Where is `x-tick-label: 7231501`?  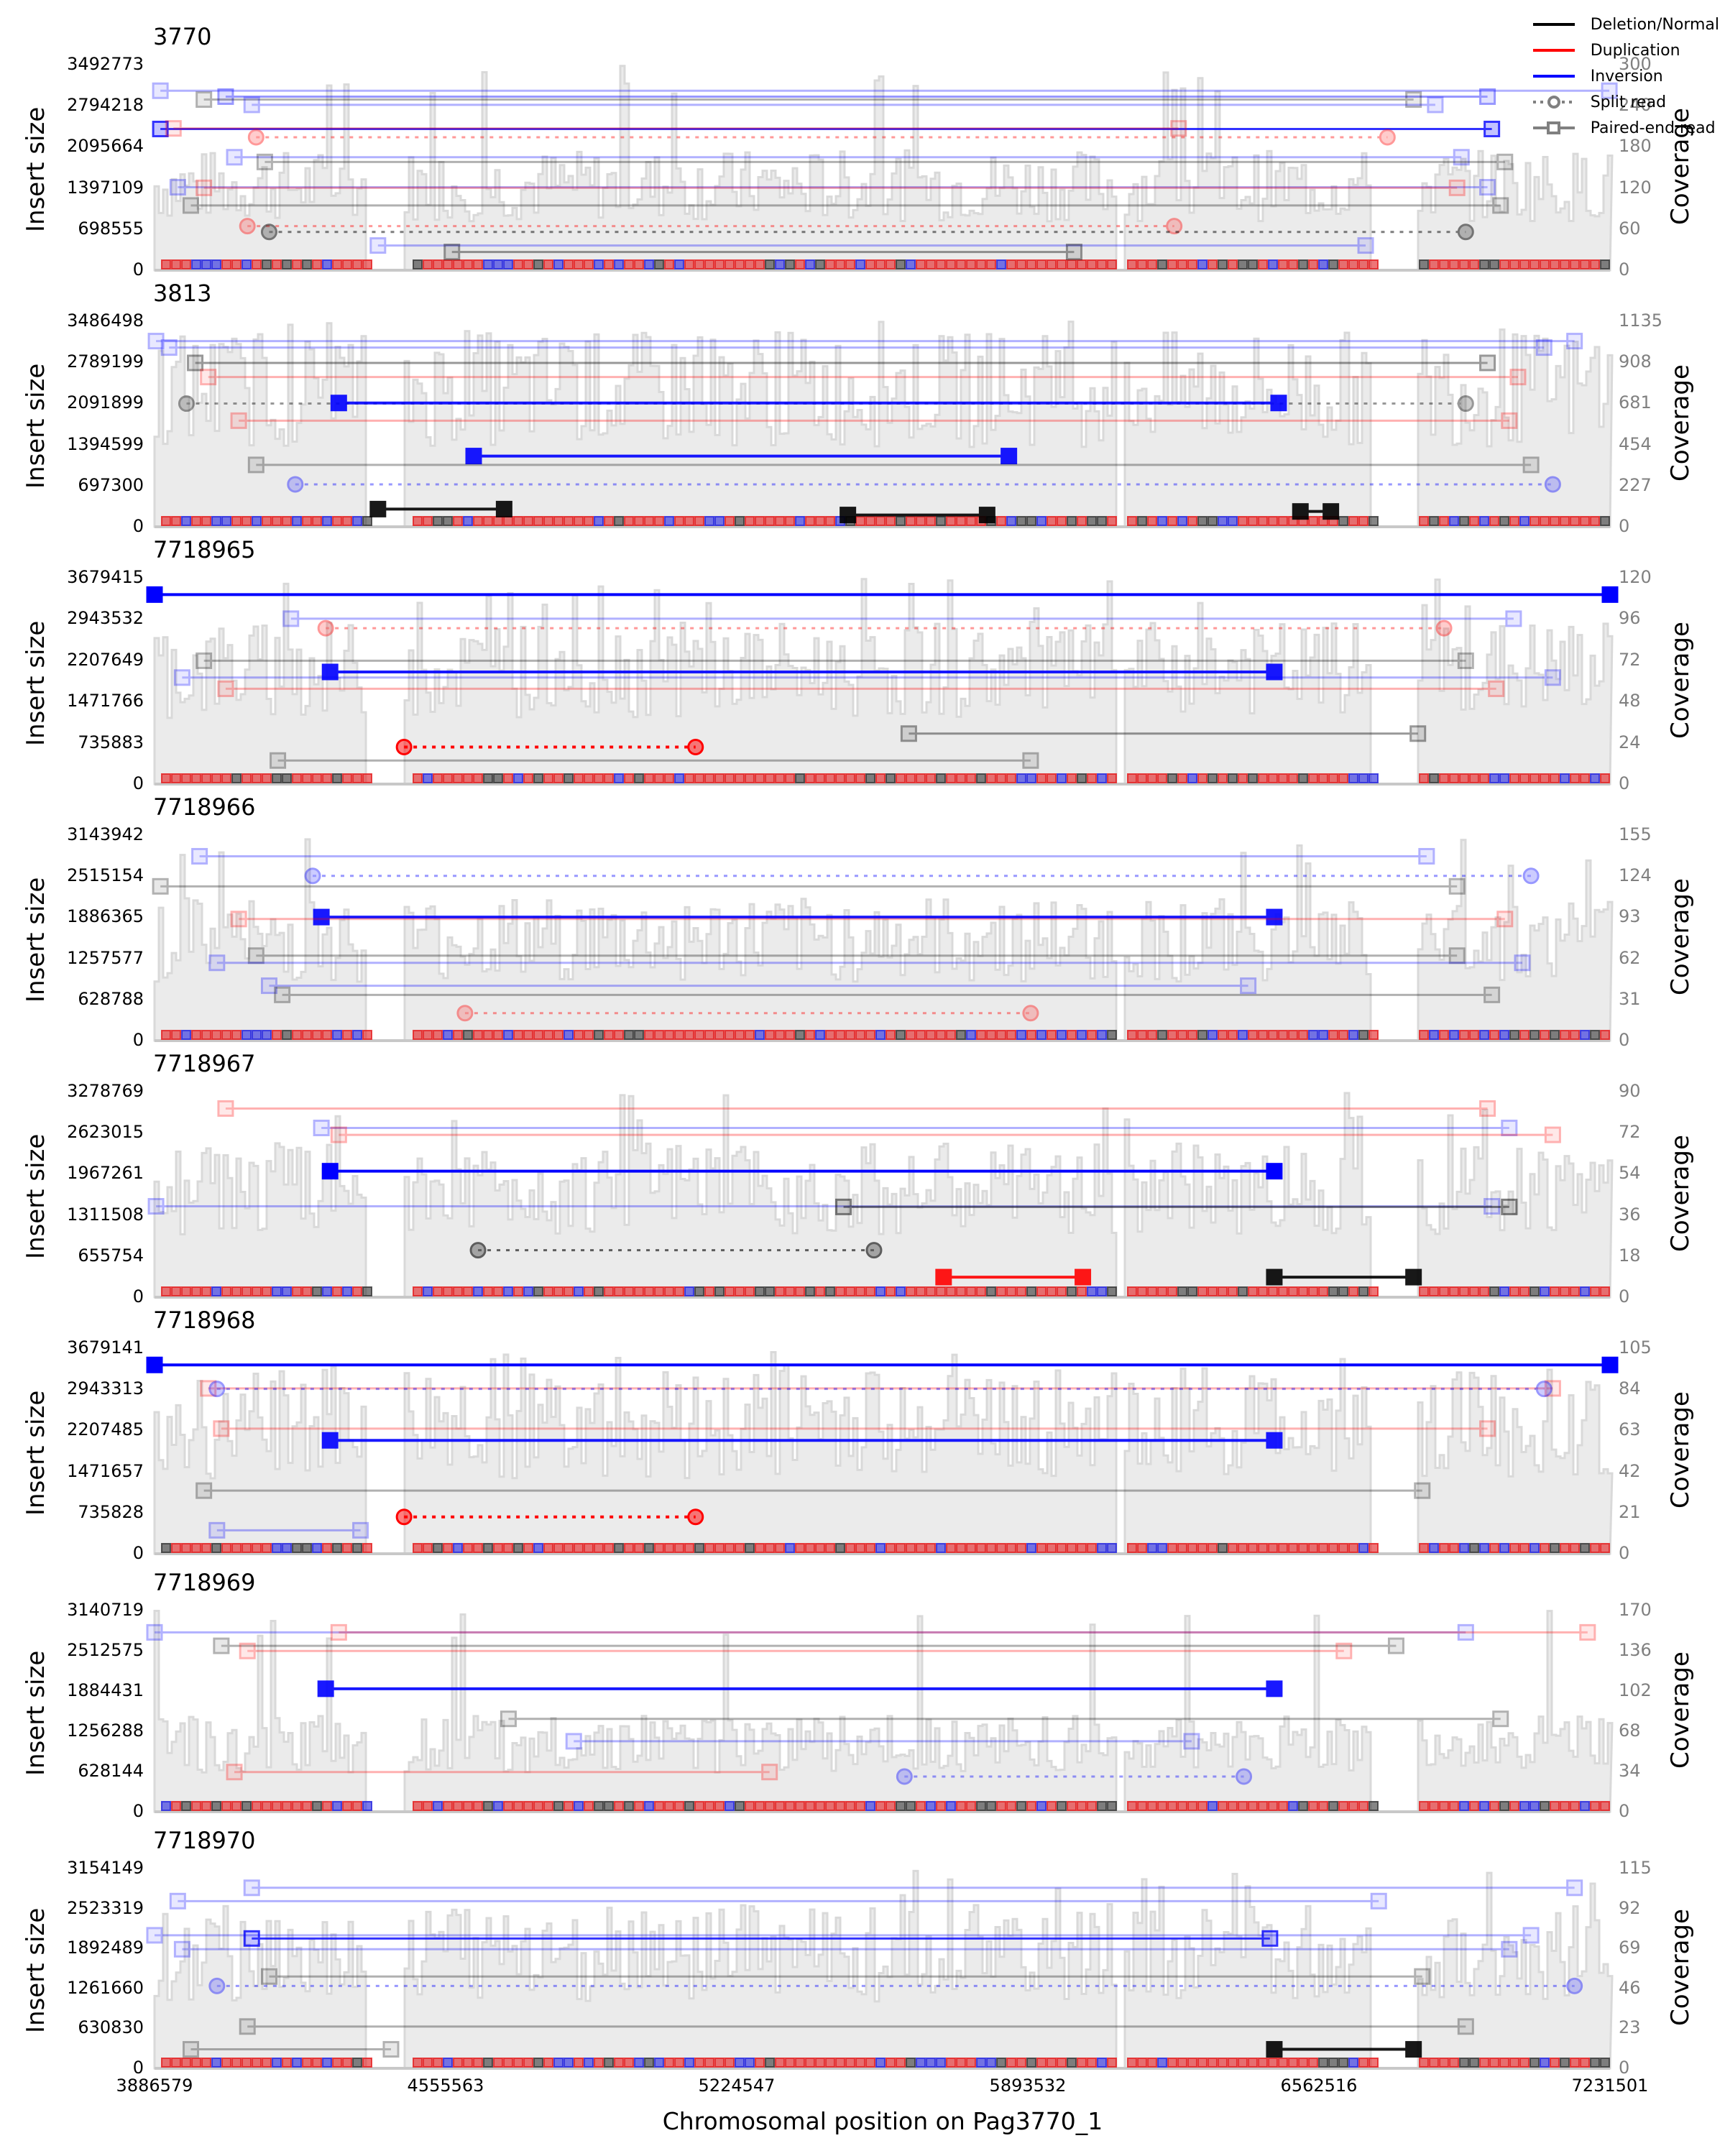
x-tick-label: 7231501 is located at coordinates (1610, 2086).